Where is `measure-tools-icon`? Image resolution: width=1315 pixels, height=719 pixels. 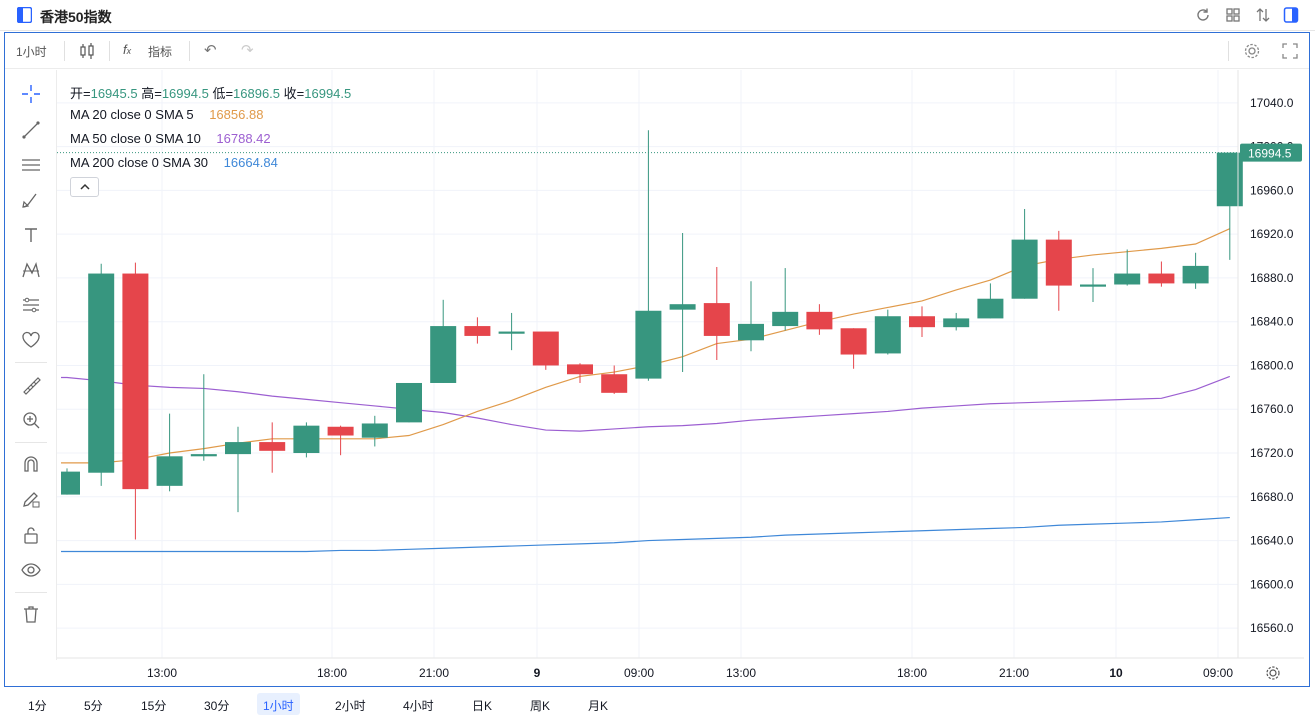 measure-tools-icon is located at coordinates (31, 305).